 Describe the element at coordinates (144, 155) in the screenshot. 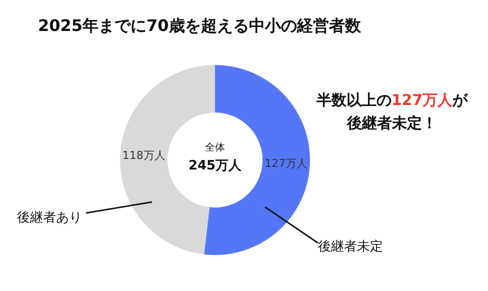

I see `data-label: 118万人` at that location.